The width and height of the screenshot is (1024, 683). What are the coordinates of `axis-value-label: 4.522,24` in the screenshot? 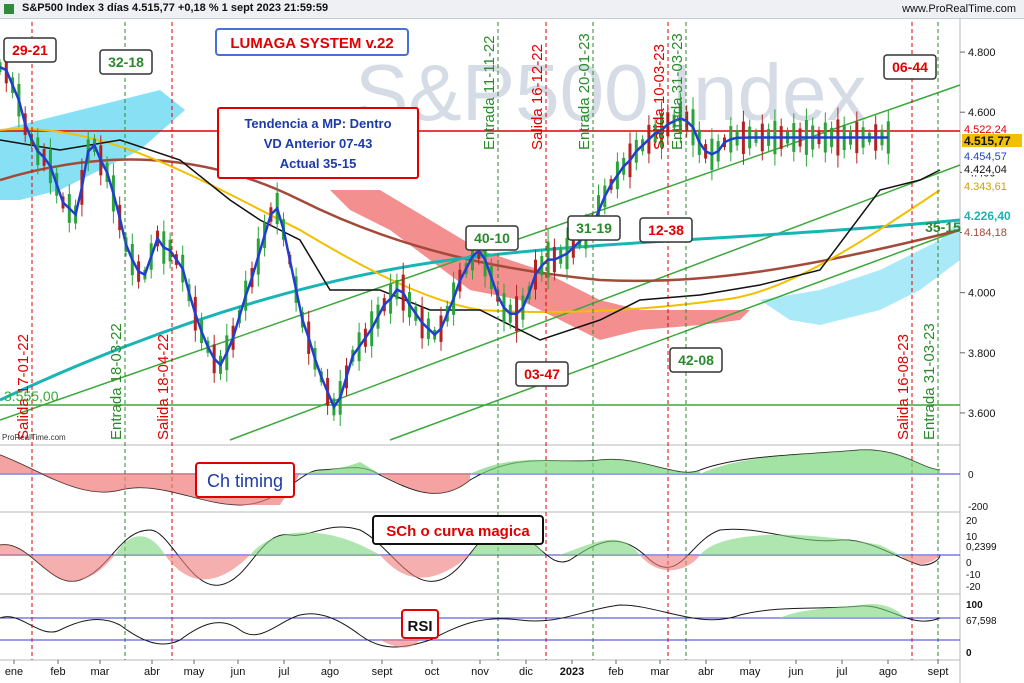 It's located at (985, 130).